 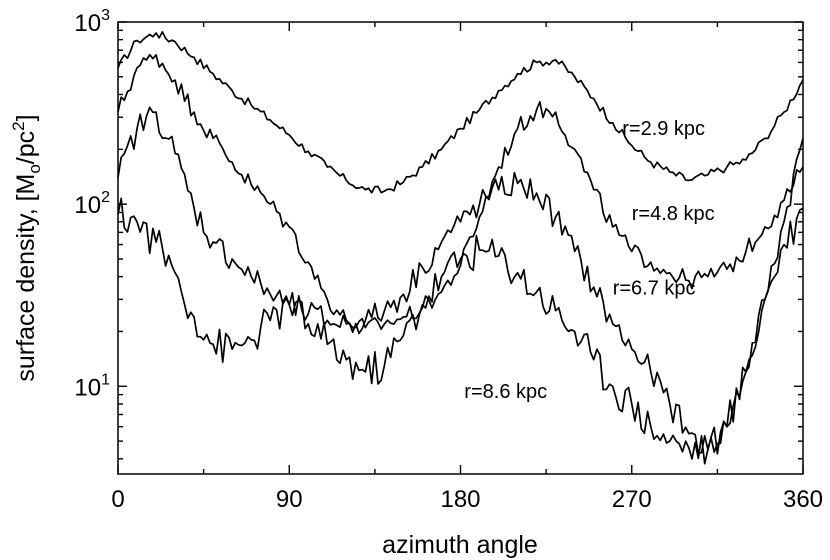 What do you see at coordinates (505, 392) in the screenshot?
I see `series-annotation-4: r=8.6 kpc` at bounding box center [505, 392].